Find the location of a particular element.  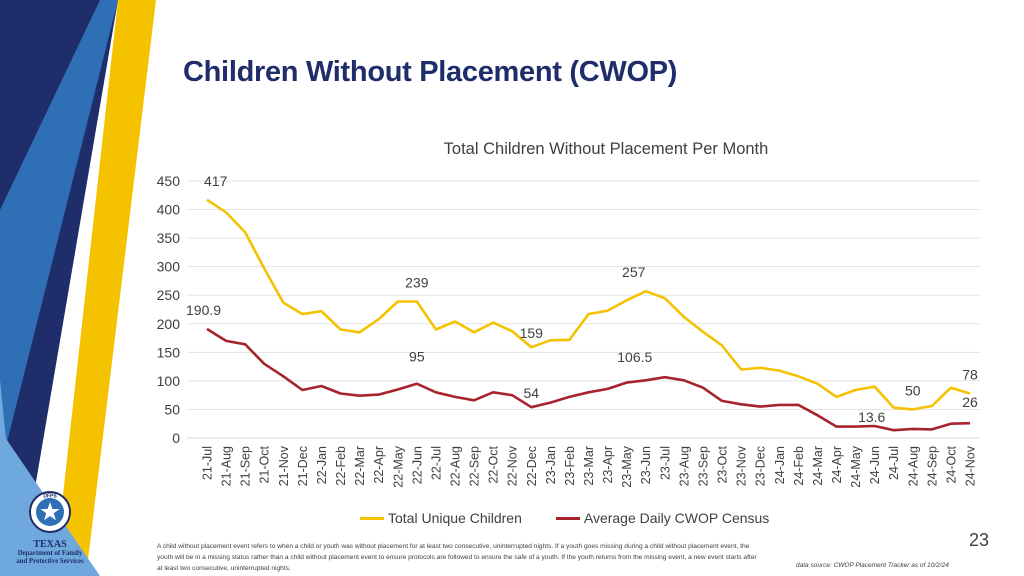

y-tick-label: 200 is located at coordinates (169, 324).